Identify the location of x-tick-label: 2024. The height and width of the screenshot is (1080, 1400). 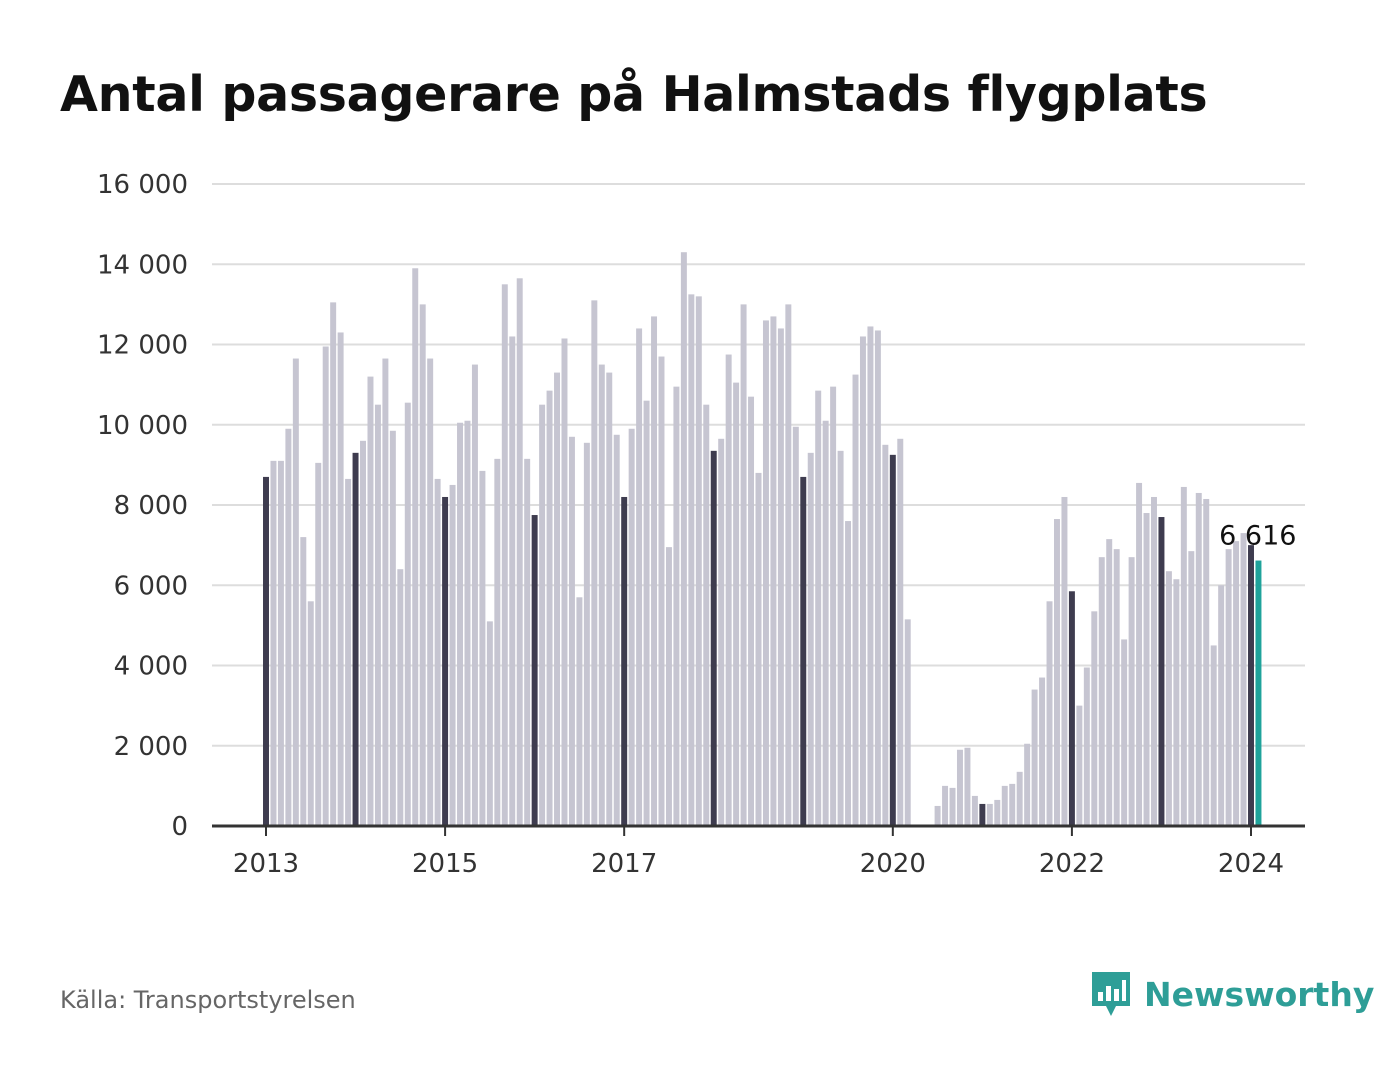
(1251, 864).